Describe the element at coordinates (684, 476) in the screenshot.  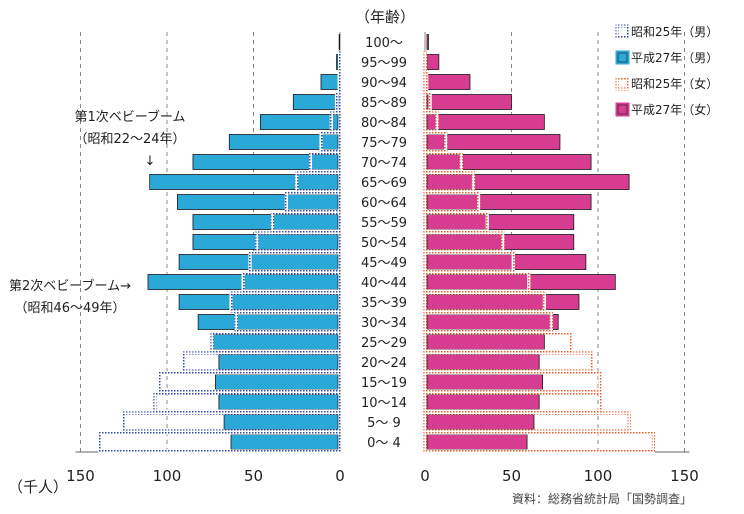
I see `tick-label-right: 150` at that location.